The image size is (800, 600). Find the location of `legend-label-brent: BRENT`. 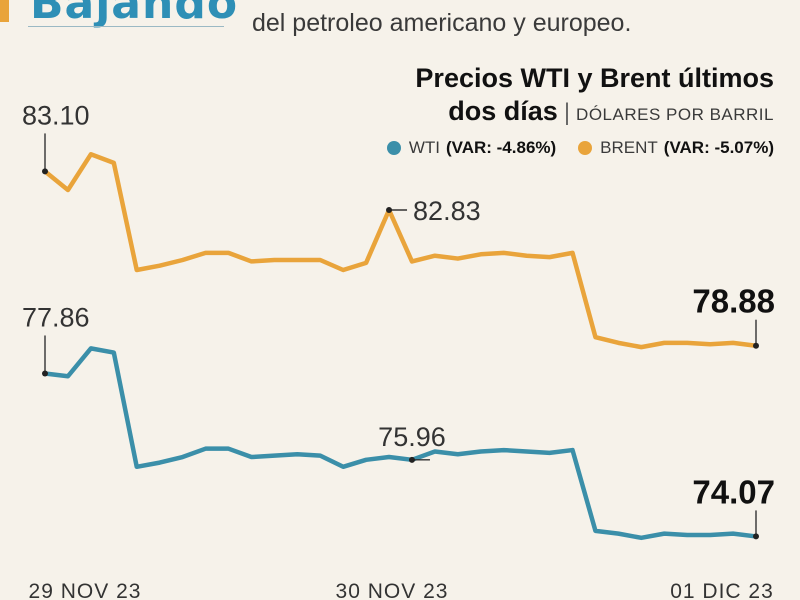

legend-label-brent: BRENT is located at coordinates (629, 147).